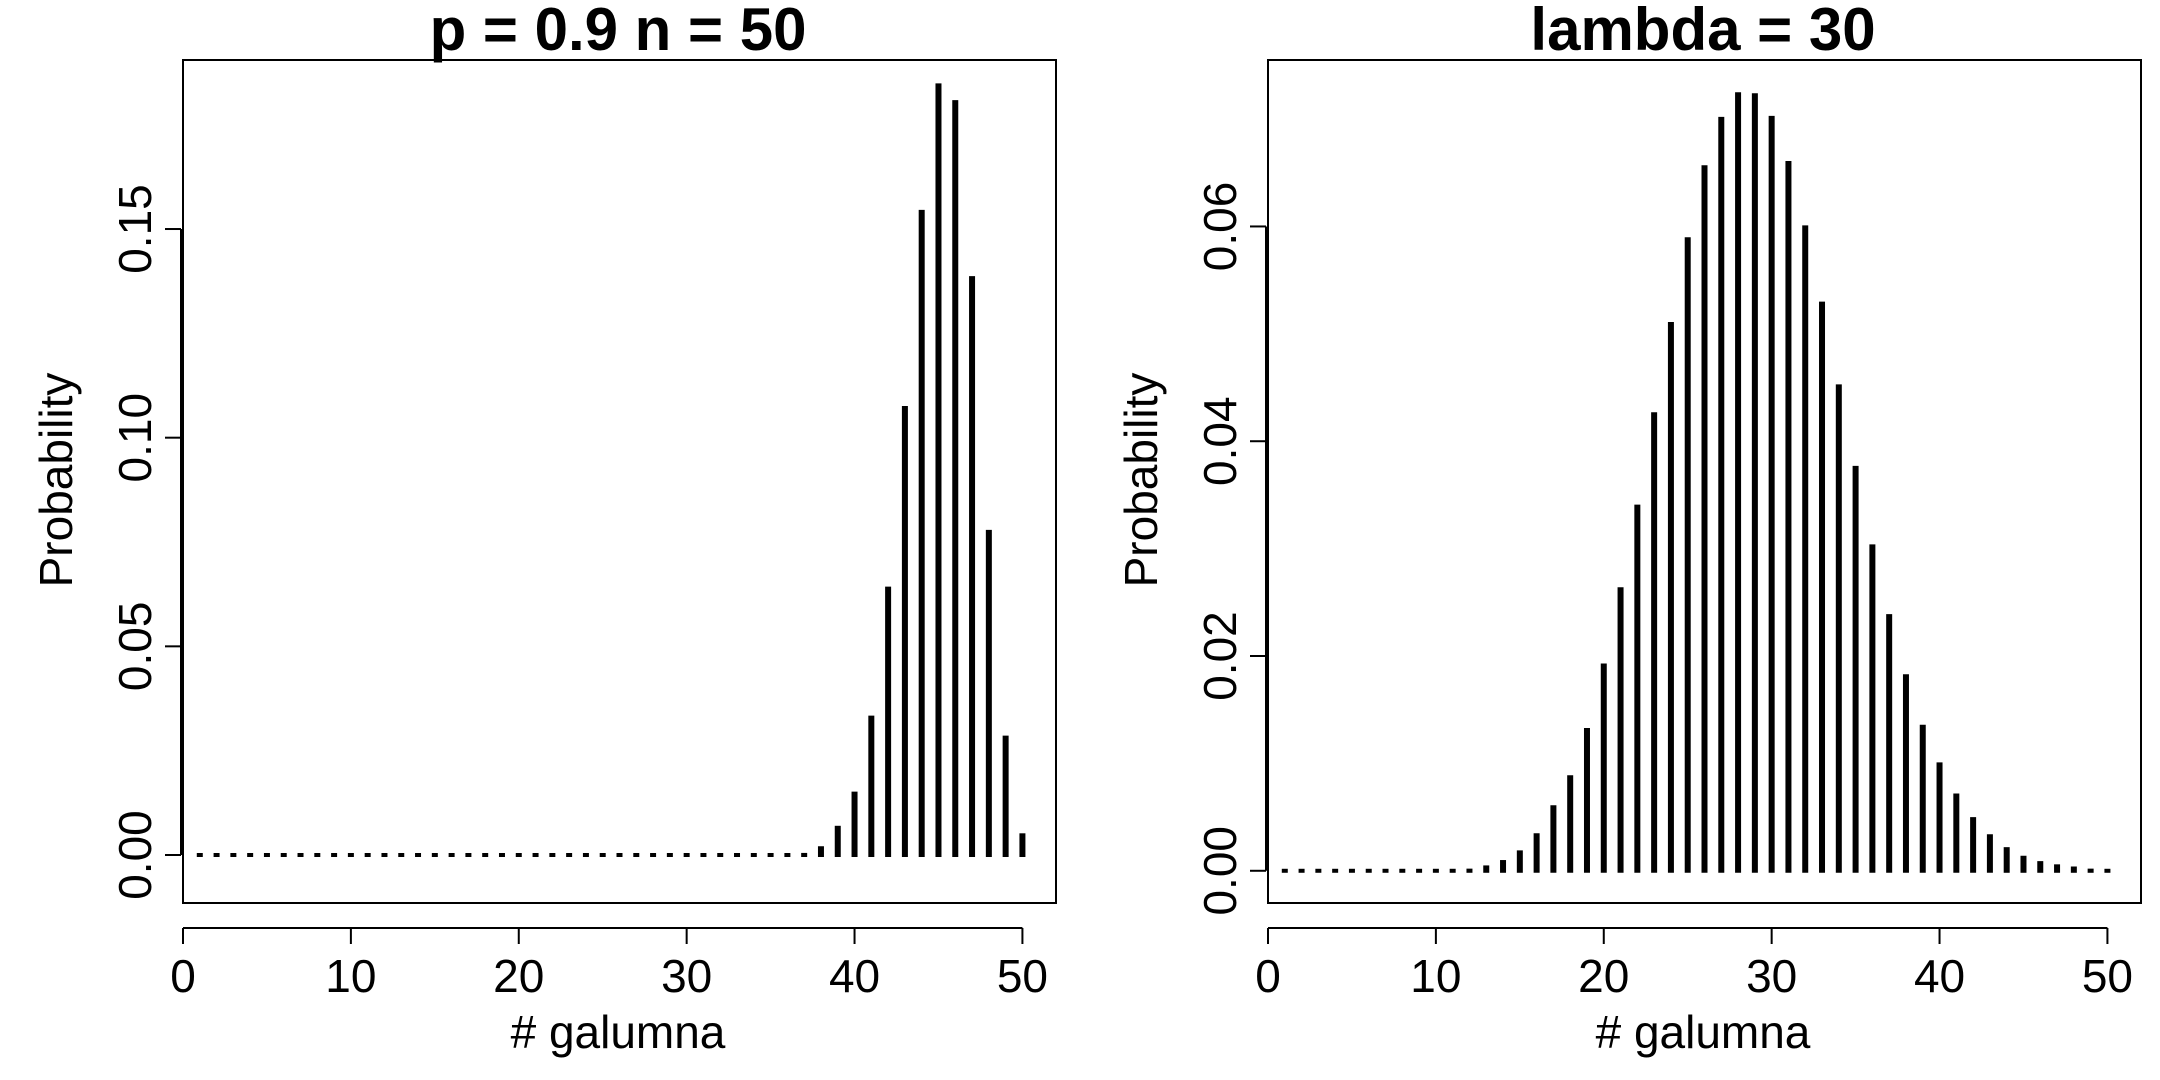 The width and height of the screenshot is (2160, 1080). Describe the element at coordinates (1702, 31) in the screenshot. I see `chart-title: lambda = 30` at that location.